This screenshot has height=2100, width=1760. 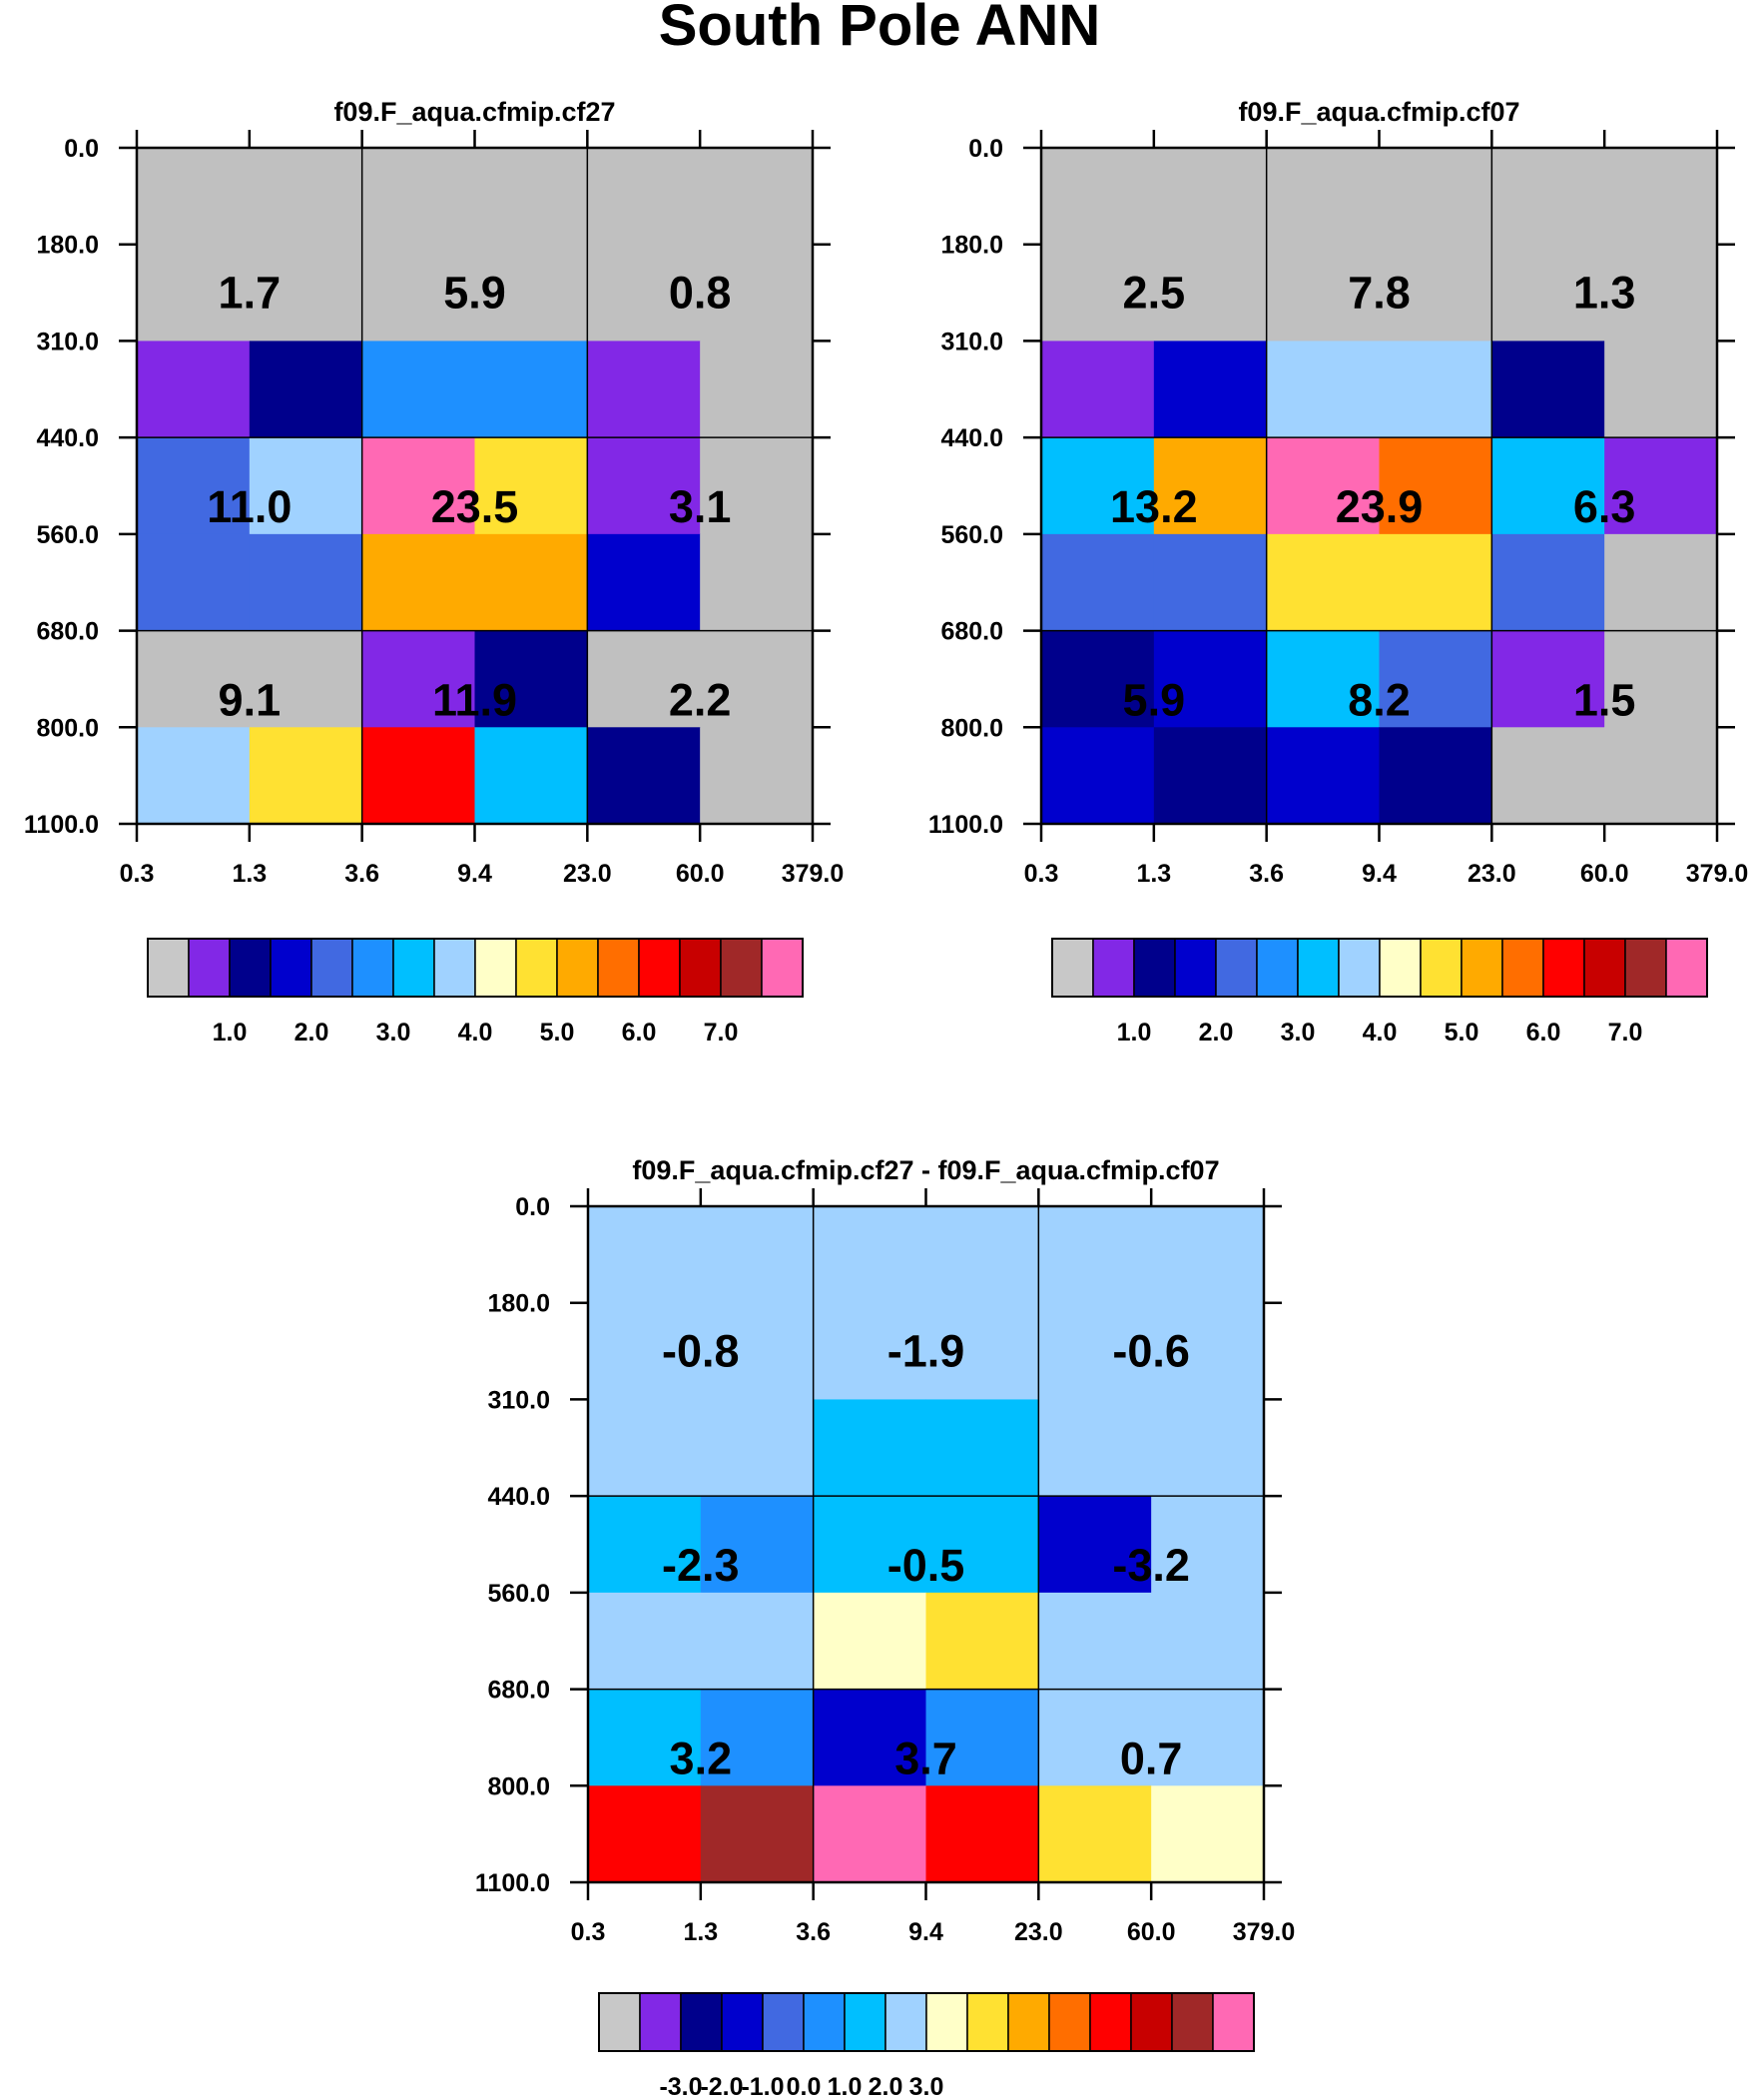 I want to click on y-tick-label: 1100.0, so click(x=965, y=825).